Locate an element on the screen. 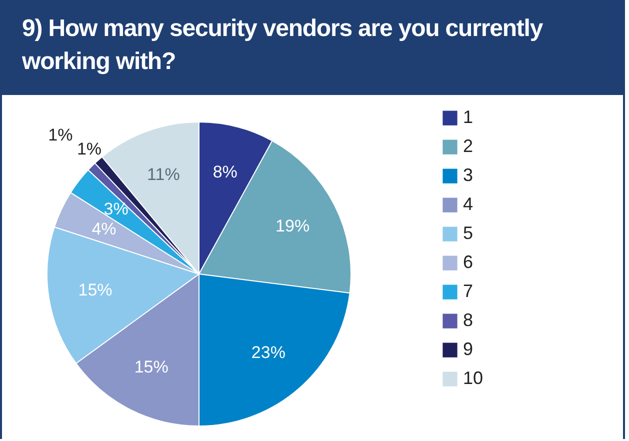 The image size is (629, 441). legend-label: 9 is located at coordinates (468, 349).